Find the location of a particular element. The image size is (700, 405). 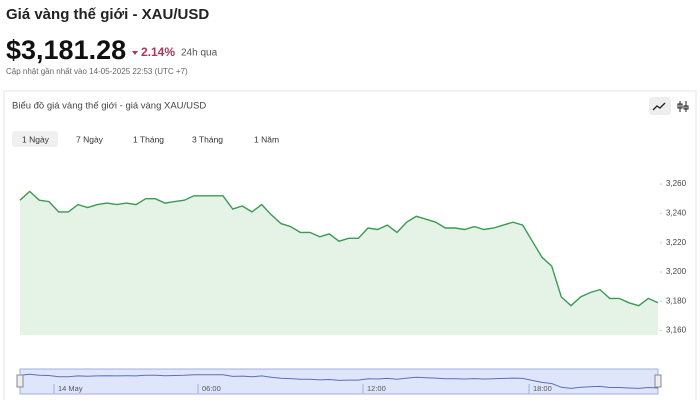

navigator-line is located at coordinates (339, 381).